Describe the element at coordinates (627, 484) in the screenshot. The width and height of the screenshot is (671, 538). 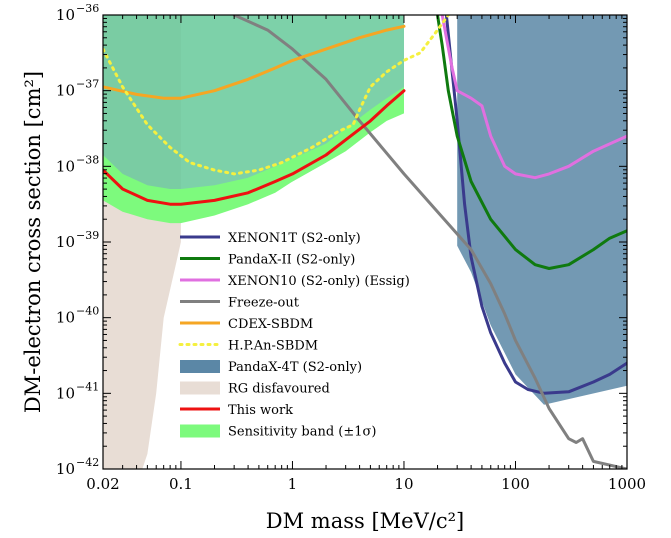
I see `x-tick-label: 1000` at that location.